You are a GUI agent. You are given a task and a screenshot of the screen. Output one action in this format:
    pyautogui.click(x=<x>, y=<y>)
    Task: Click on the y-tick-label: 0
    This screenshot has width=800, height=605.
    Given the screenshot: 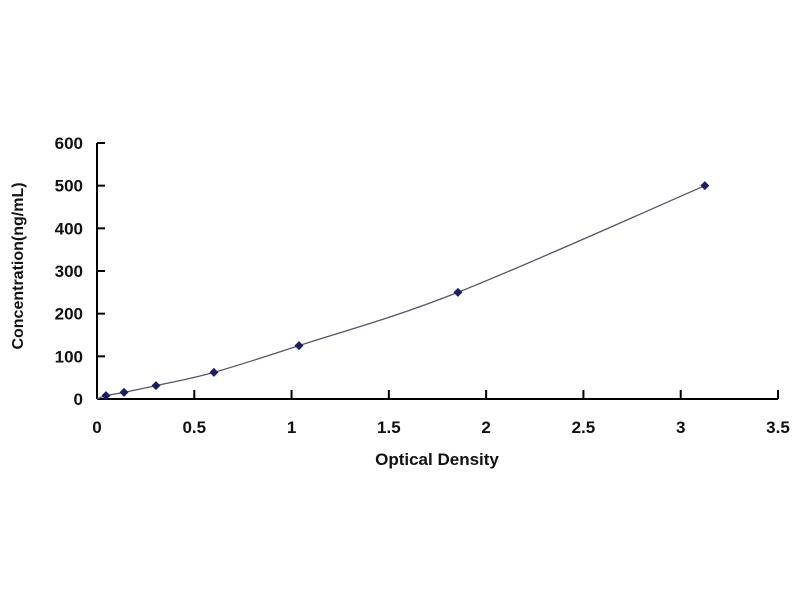 What is the action you would take?
    pyautogui.click(x=78, y=399)
    